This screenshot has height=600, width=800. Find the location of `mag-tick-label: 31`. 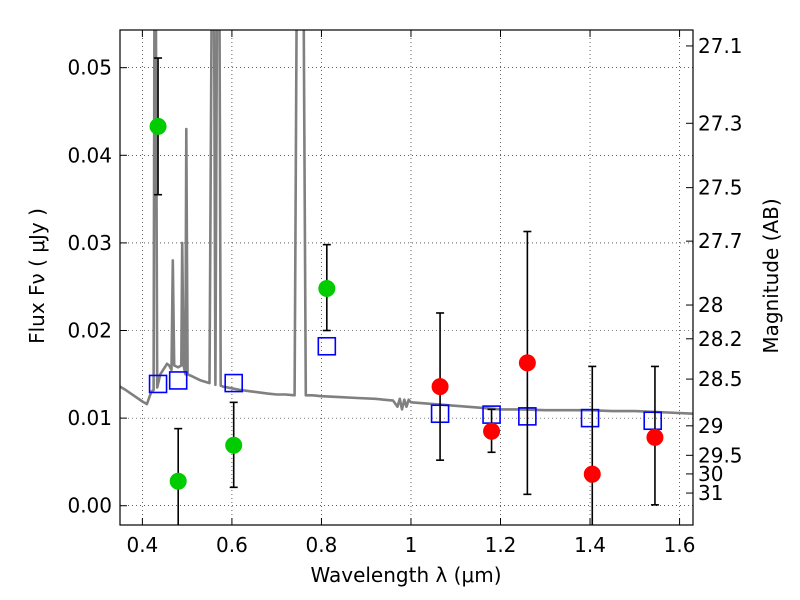

mag-tick-label: 31 is located at coordinates (710, 493).